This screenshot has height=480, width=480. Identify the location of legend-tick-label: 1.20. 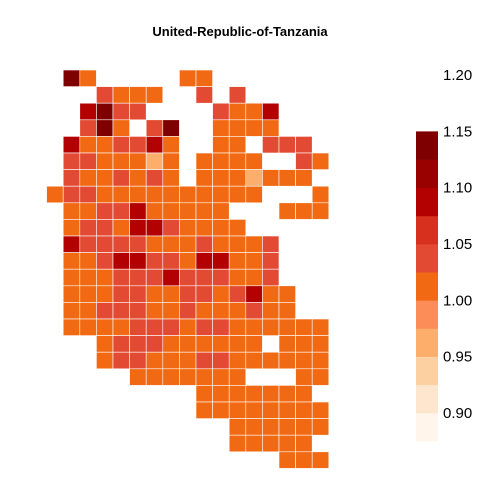
(457, 75).